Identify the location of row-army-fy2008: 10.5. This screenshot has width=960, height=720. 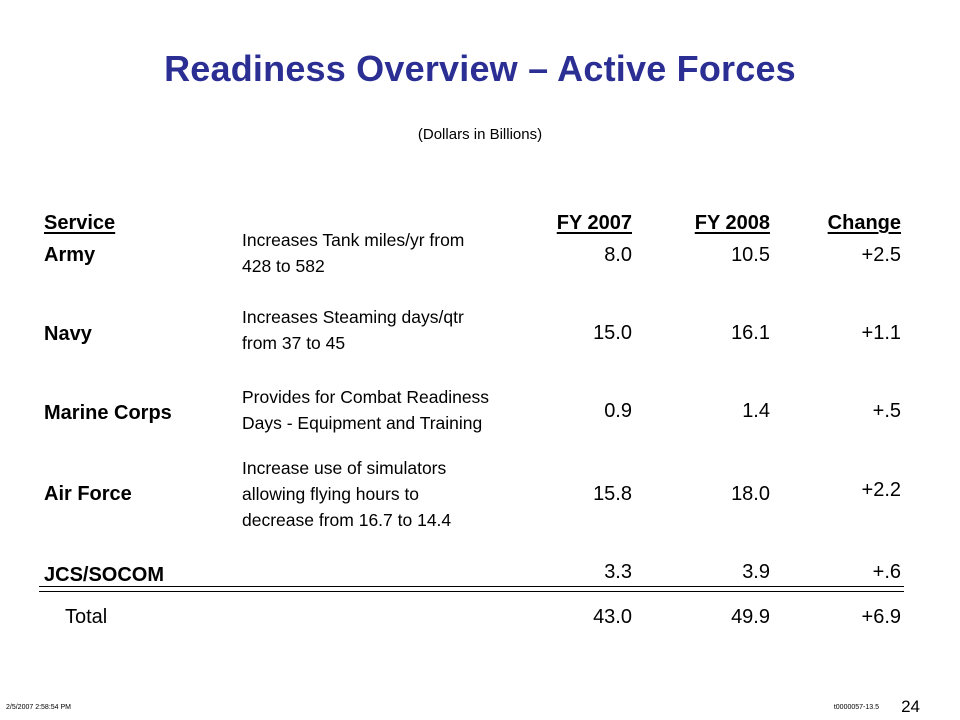
(750, 255).